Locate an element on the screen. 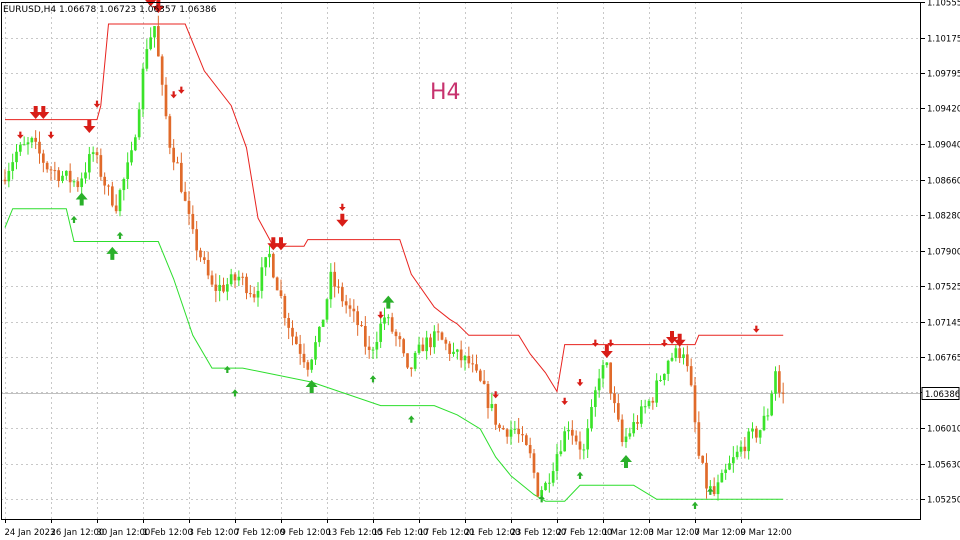 This screenshot has height=540, width=960. x-tick-label: 30 Jan 12:00 is located at coordinates (124, 533).